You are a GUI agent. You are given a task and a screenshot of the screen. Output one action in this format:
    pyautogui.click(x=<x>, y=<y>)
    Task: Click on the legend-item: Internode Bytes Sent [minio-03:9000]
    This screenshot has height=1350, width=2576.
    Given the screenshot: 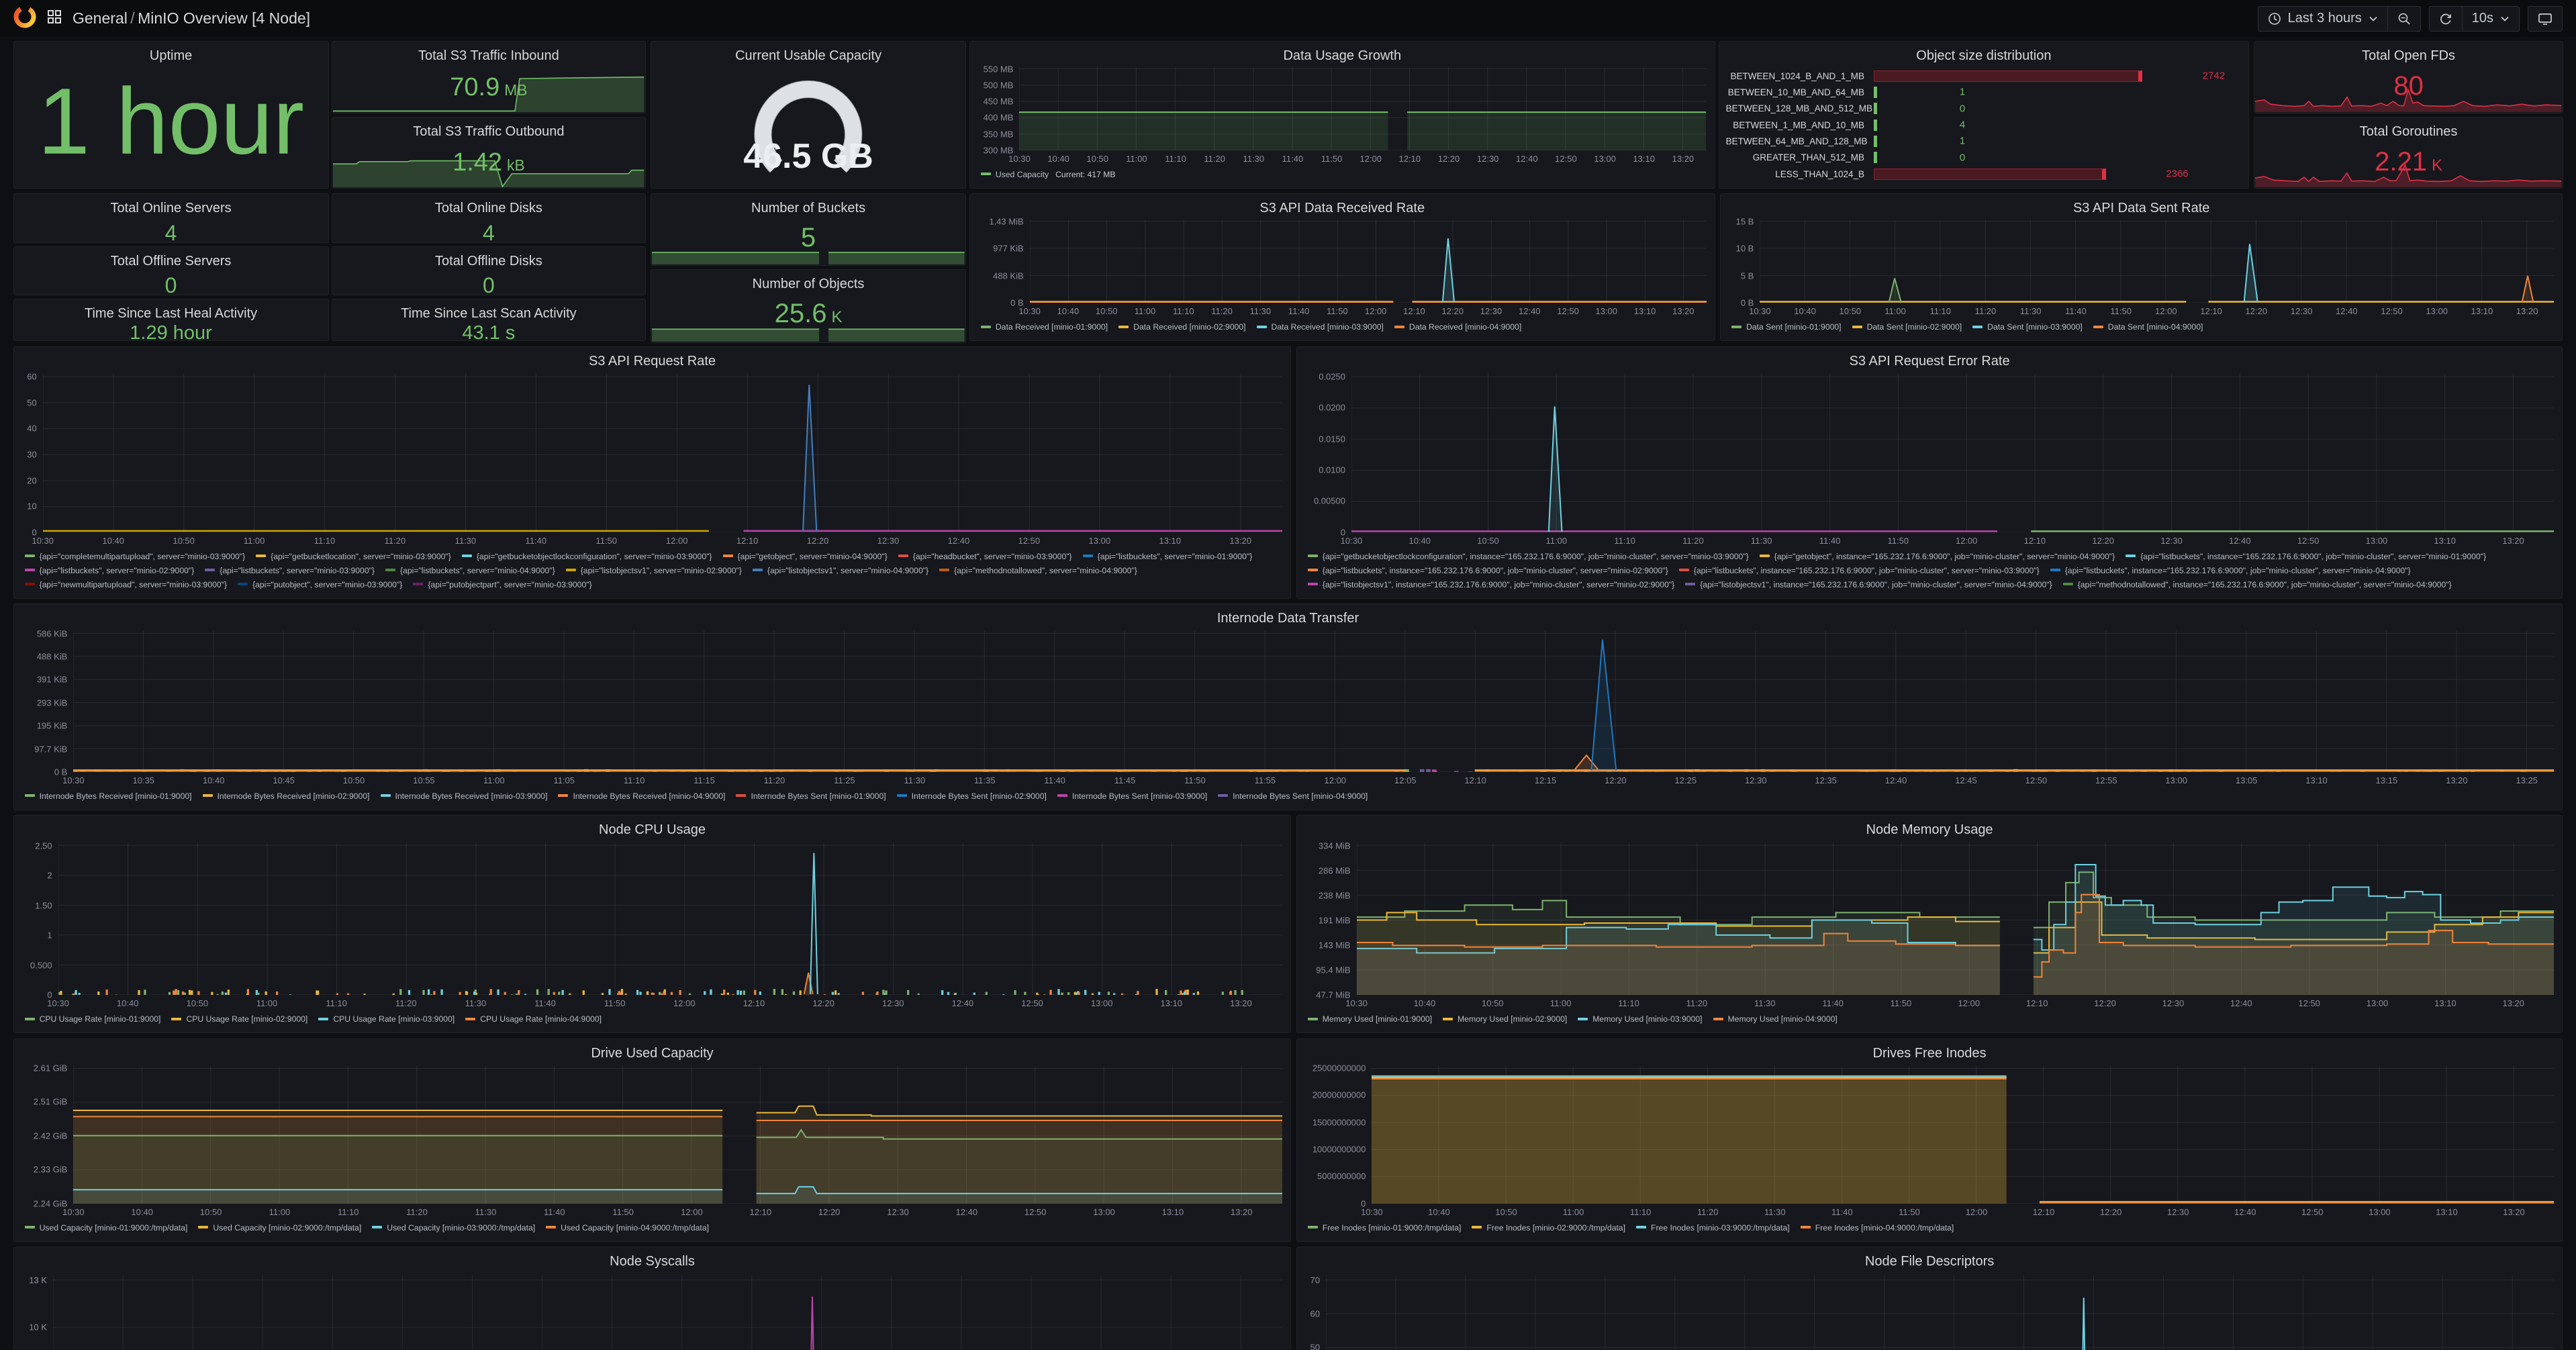 What is the action you would take?
    pyautogui.click(x=1132, y=796)
    